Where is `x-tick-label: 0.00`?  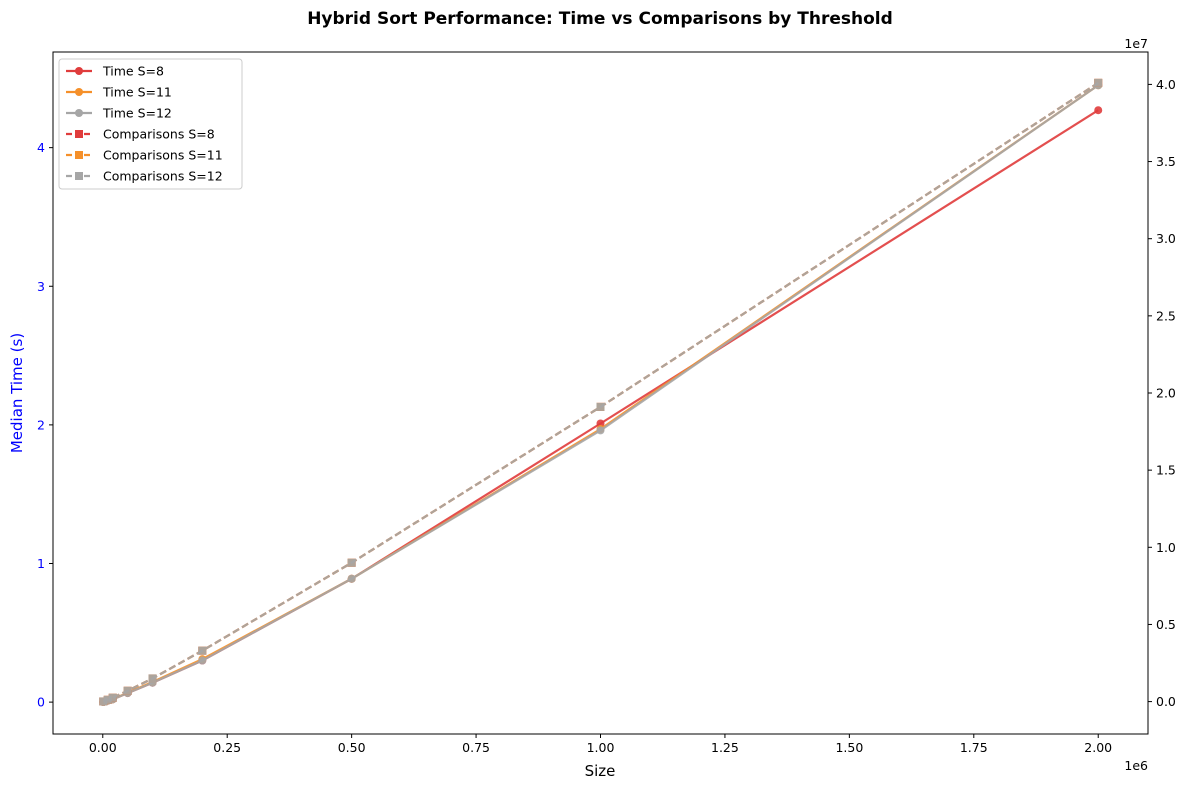
x-tick-label: 0.00 is located at coordinates (103, 747).